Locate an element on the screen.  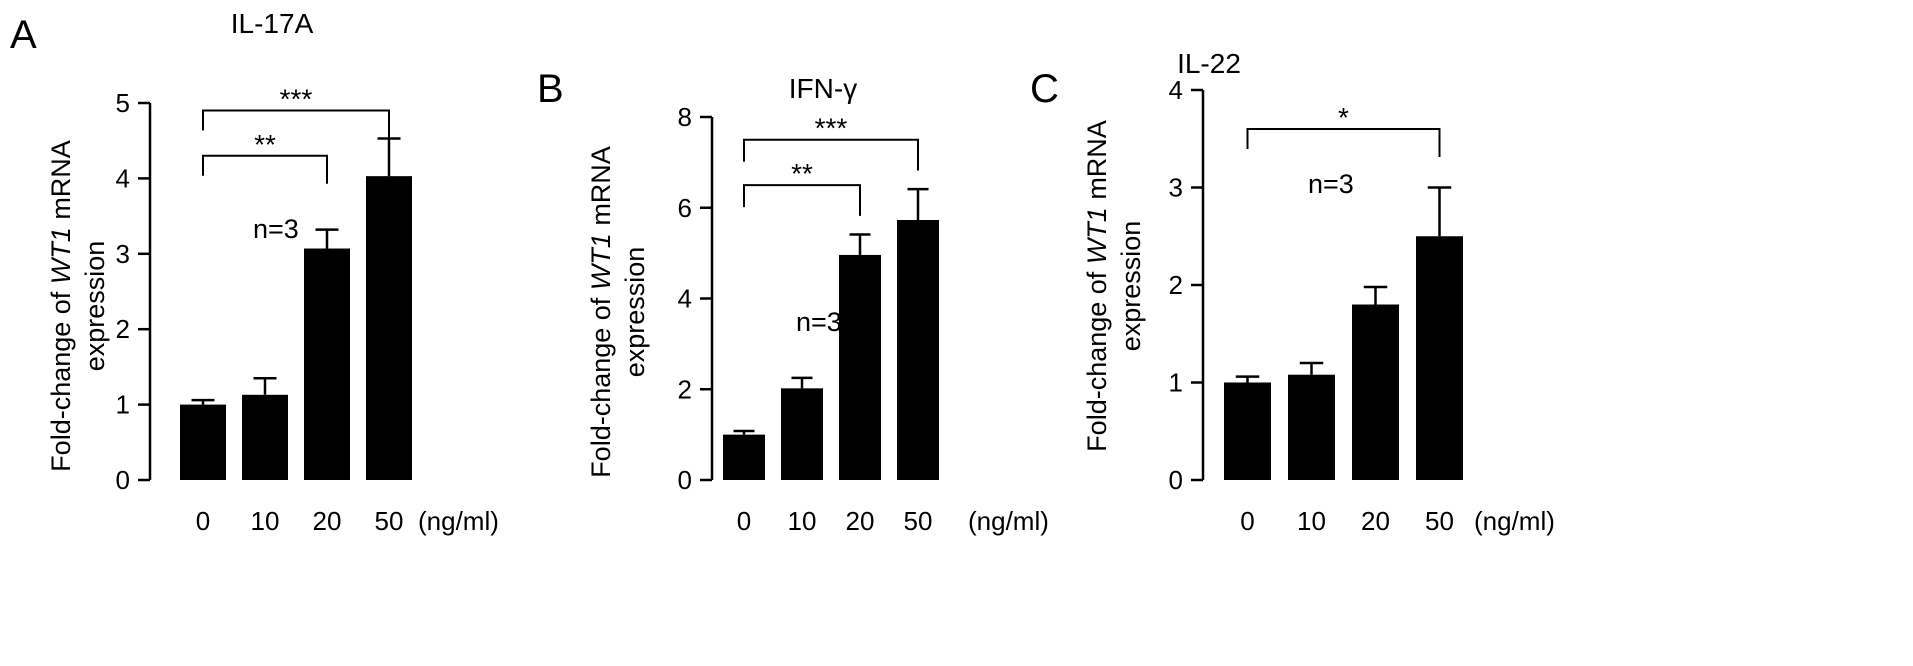
y-tick-label: 5 is located at coordinates (123, 103).